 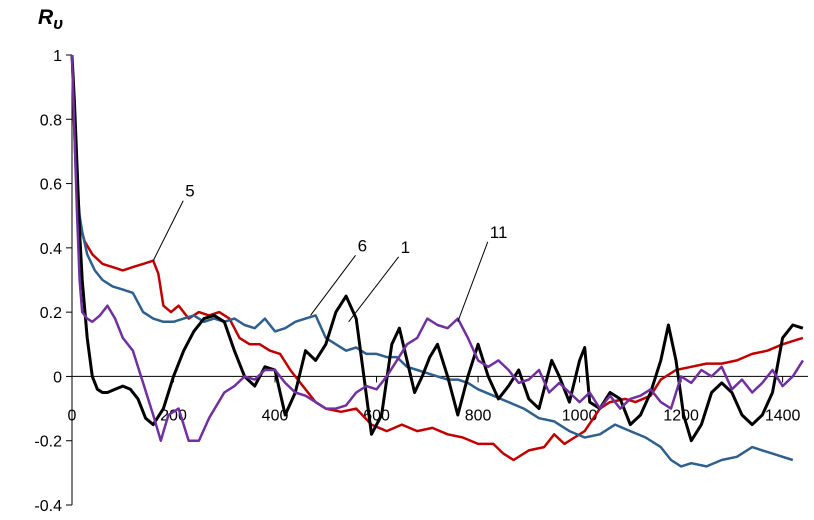 What do you see at coordinates (189, 191) in the screenshot?
I see `annotation-label-5: 5` at bounding box center [189, 191].